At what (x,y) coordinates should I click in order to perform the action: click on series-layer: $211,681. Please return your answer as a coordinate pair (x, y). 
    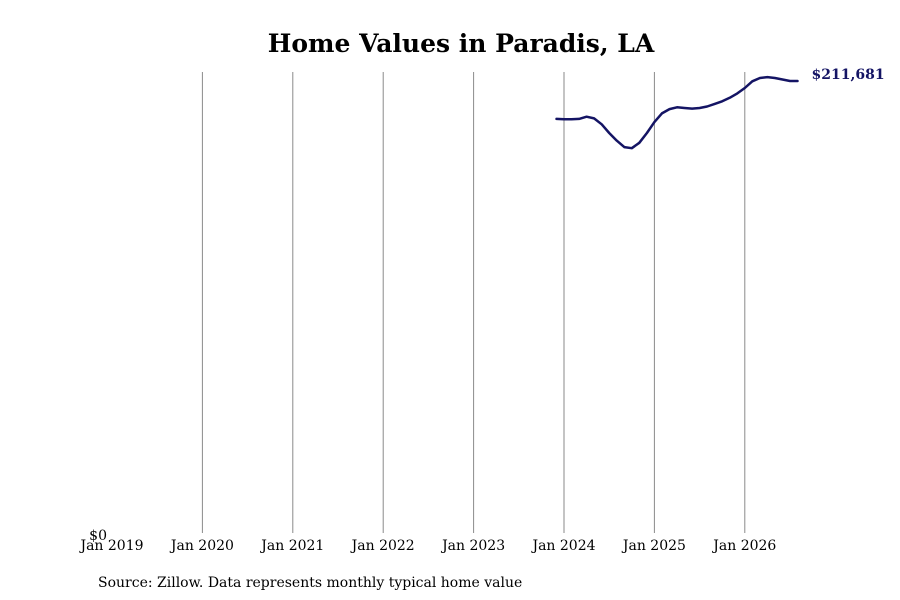
    Looking at the image, I should click on (720, 108).